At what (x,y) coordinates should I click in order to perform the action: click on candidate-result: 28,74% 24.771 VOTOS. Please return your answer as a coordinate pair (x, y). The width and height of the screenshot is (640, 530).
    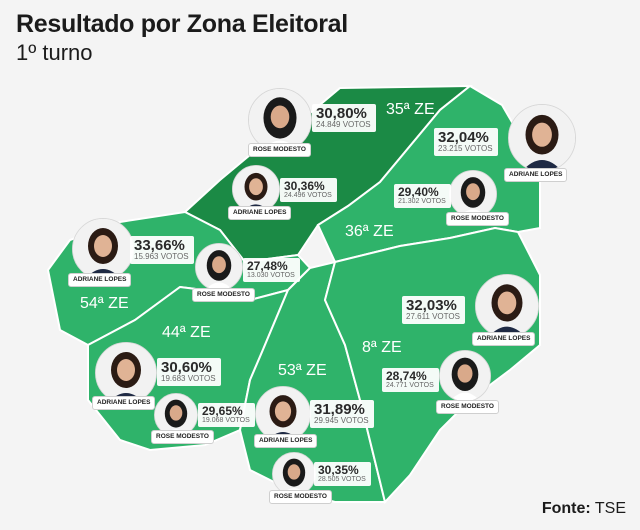
    Looking at the image, I should click on (410, 380).